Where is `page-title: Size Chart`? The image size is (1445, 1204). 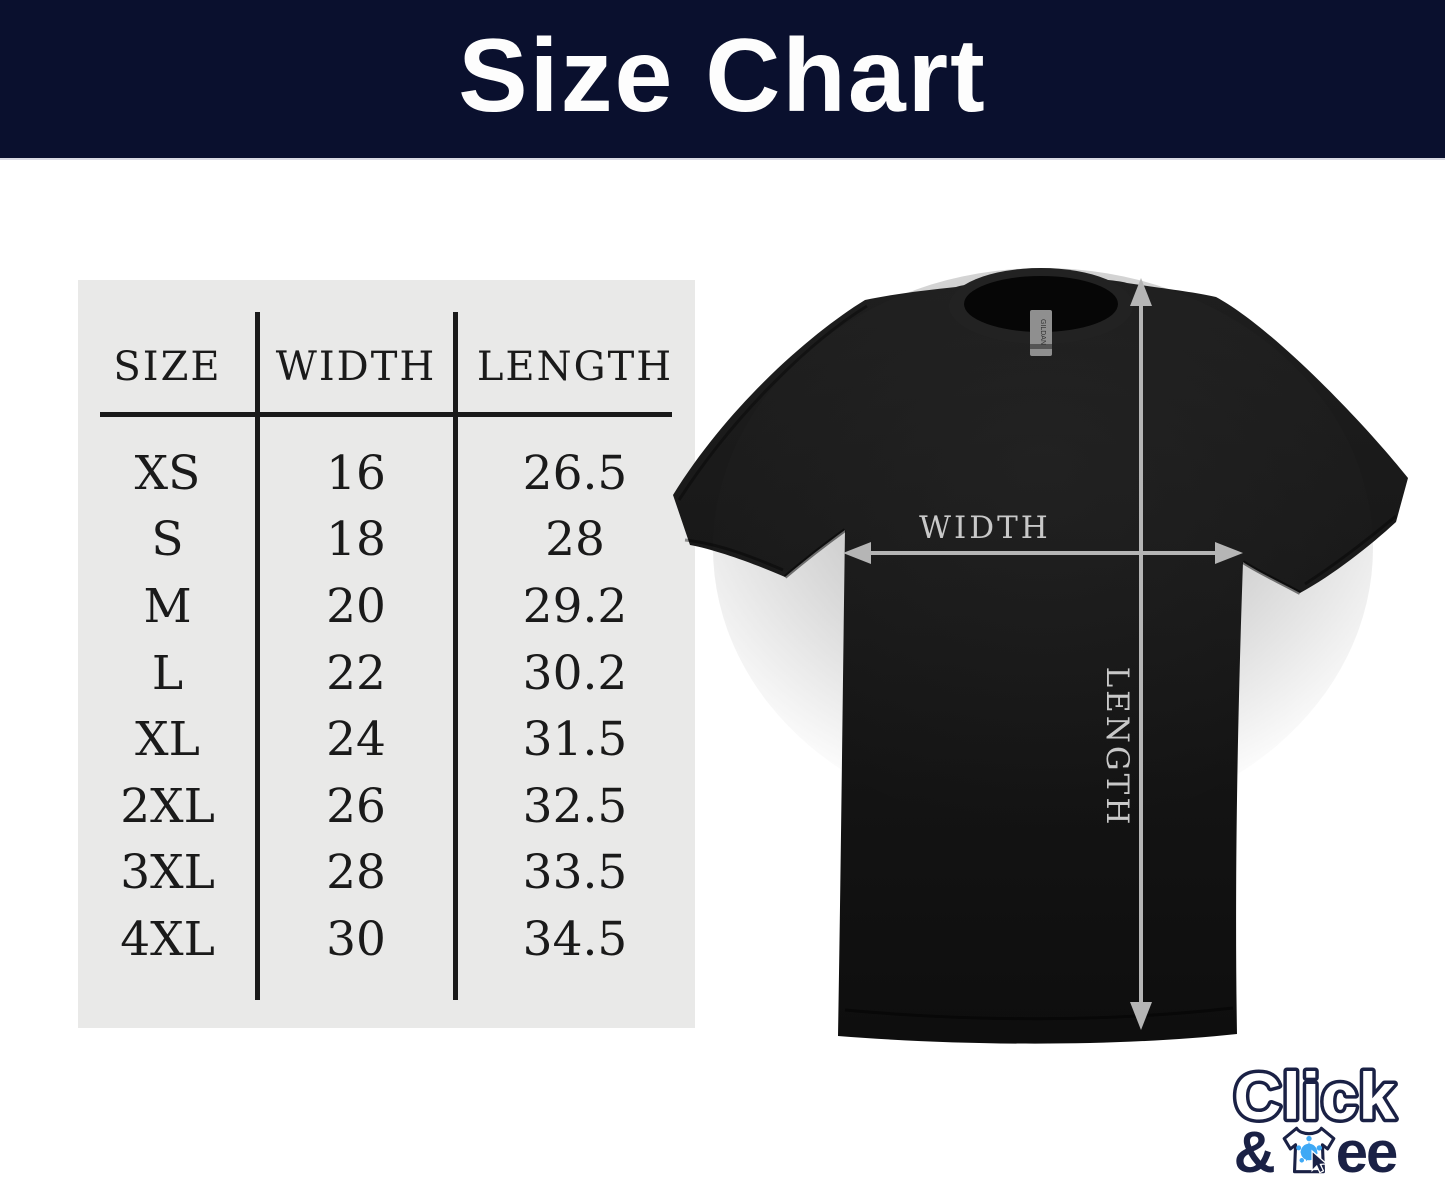 page-title: Size Chart is located at coordinates (722, 76).